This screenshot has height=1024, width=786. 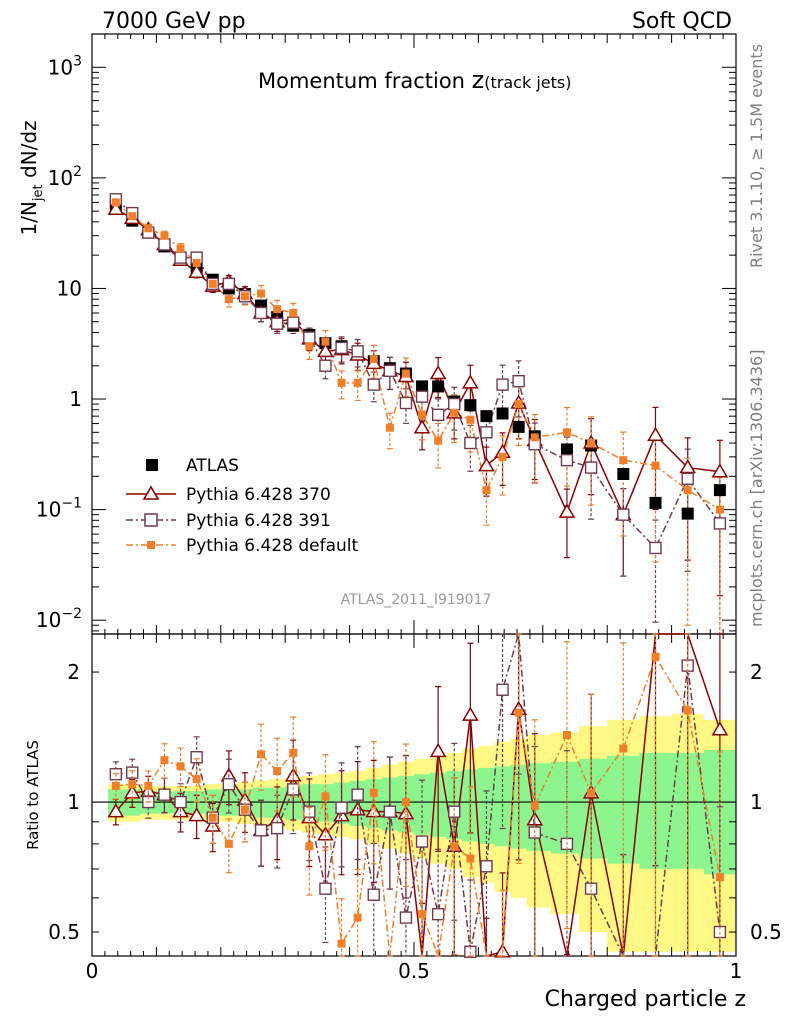 I want to click on xtick-label: 0.5, so click(x=414, y=971).